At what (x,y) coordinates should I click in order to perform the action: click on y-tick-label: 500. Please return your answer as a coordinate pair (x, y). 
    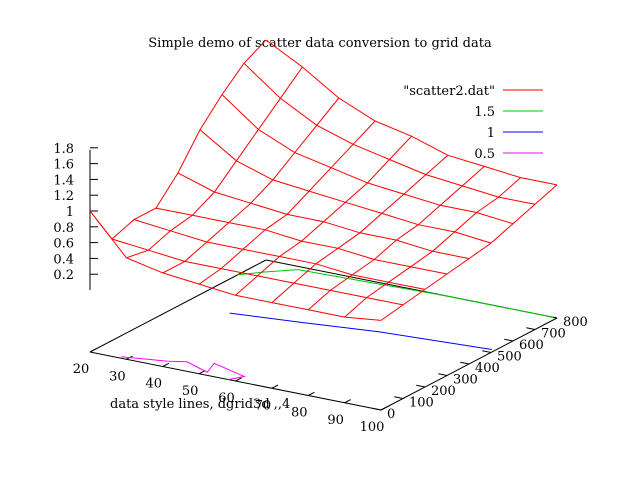
    Looking at the image, I should click on (509, 357).